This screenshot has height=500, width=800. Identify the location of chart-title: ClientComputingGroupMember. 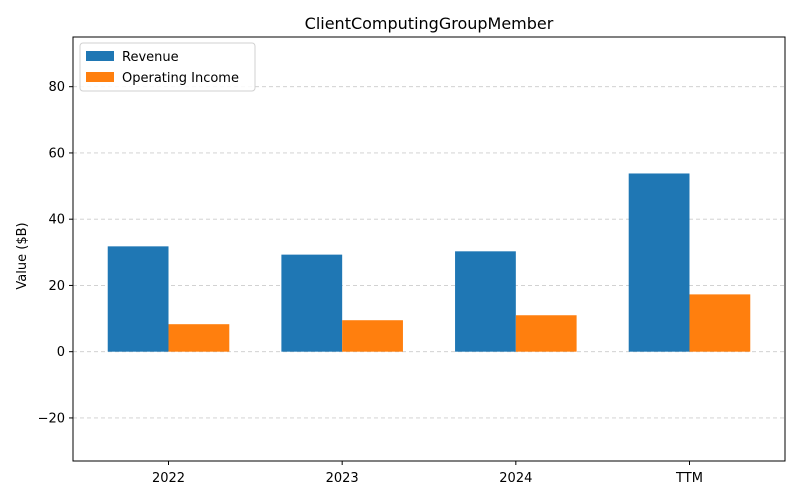
(429, 23).